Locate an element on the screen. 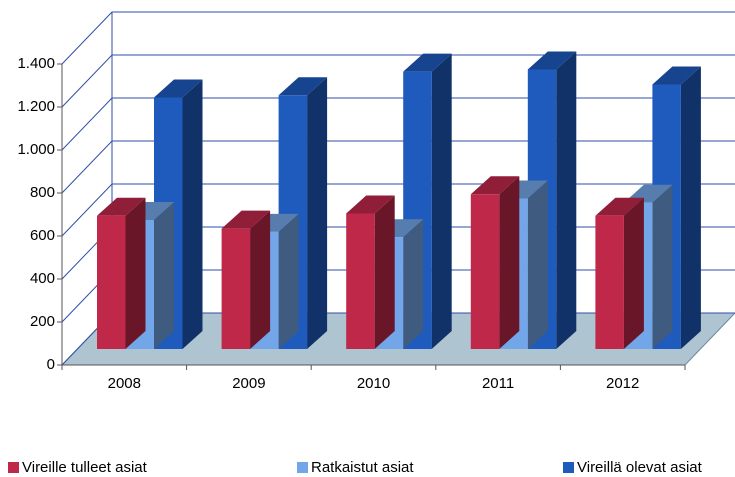 The height and width of the screenshot is (477, 735). y-tick-label: 400 is located at coordinates (42, 278).